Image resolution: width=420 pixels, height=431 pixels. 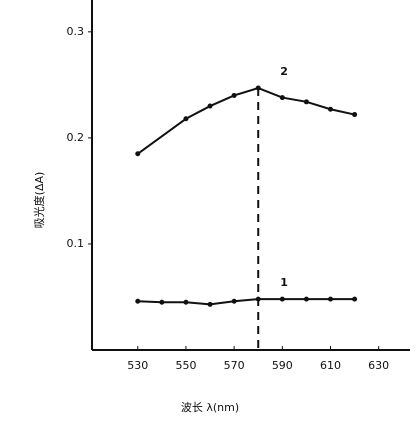 What do you see at coordinates (378, 365) in the screenshot?
I see `x-tick-label: 630` at bounding box center [378, 365].